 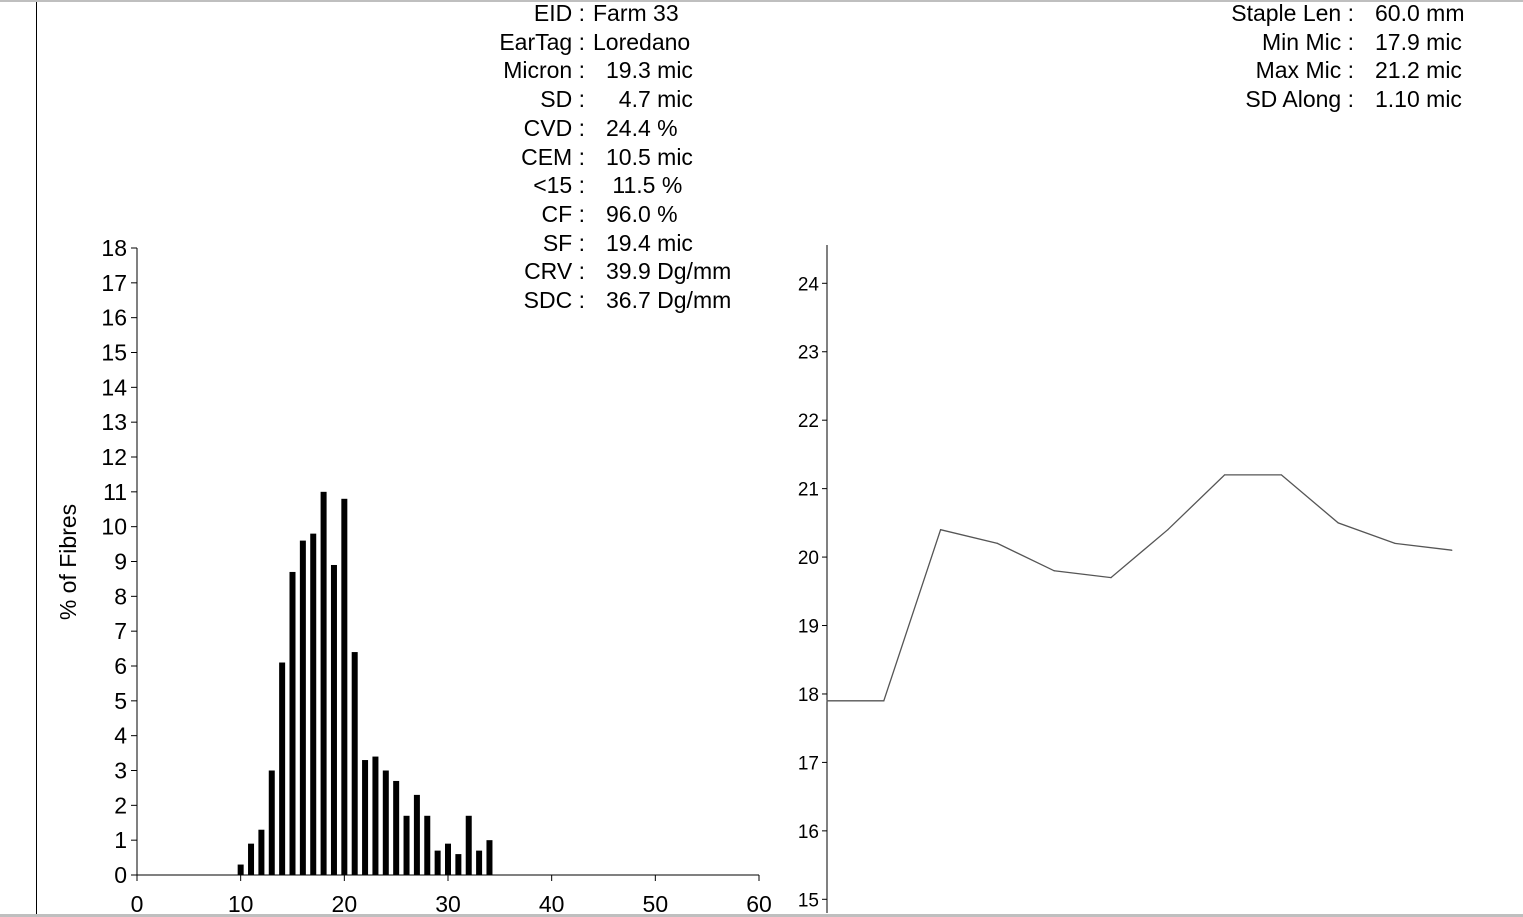 I want to click on fibre-stat-label: SD :, so click(x=562, y=99).